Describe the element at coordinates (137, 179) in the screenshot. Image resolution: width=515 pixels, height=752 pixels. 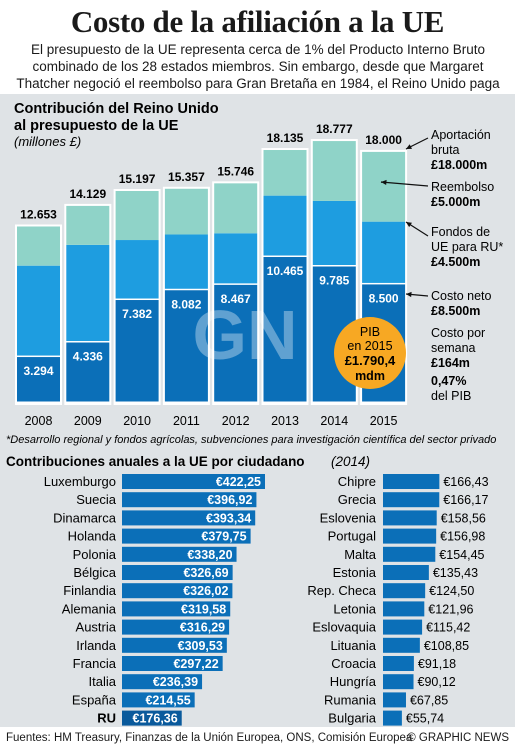
I see `bar-total-label: 15.197` at that location.